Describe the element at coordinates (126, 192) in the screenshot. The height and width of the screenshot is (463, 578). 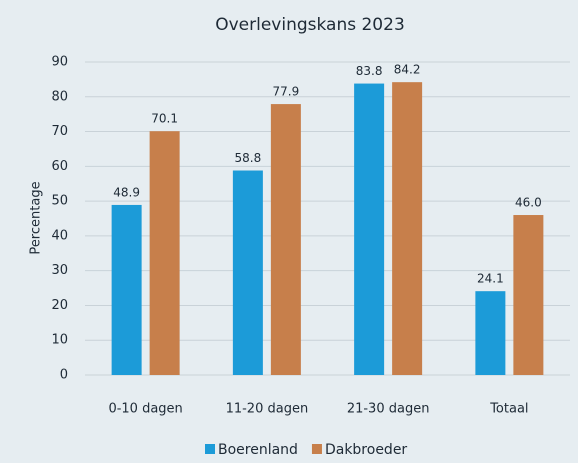
I see `value-label: 48.9` at that location.